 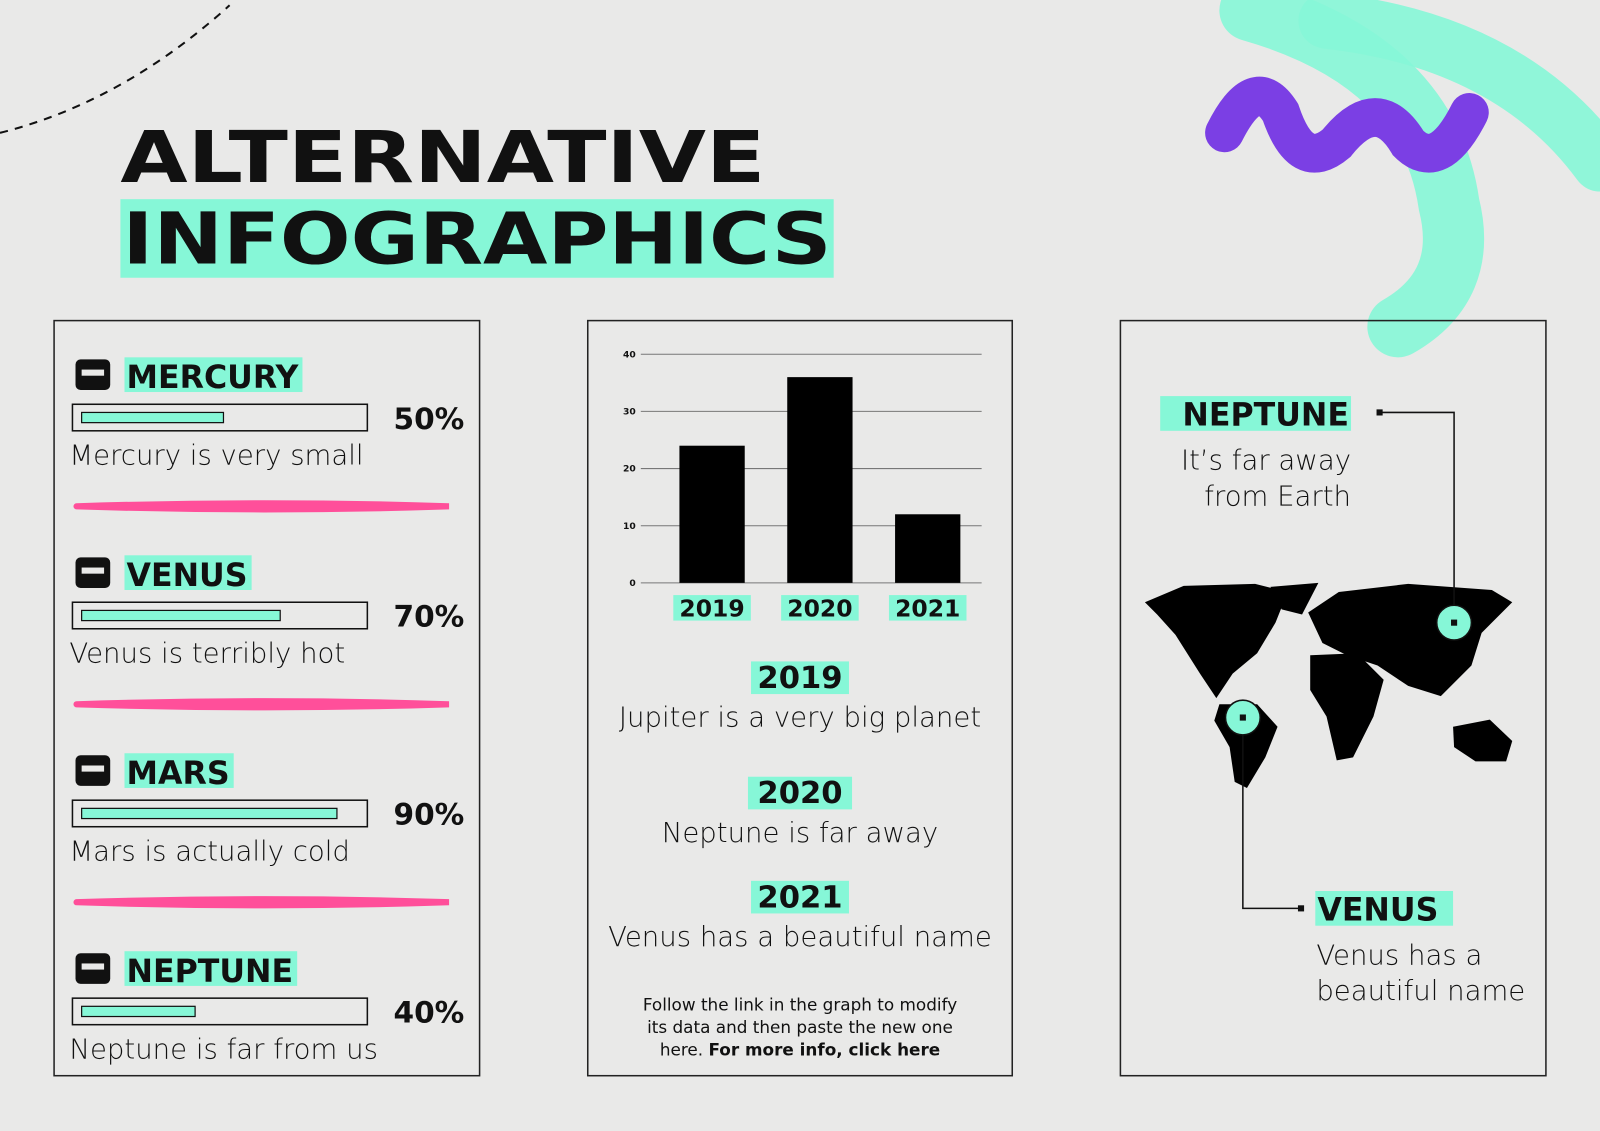 I want to click on title: ALTERNATIVE, so click(x=442, y=157).